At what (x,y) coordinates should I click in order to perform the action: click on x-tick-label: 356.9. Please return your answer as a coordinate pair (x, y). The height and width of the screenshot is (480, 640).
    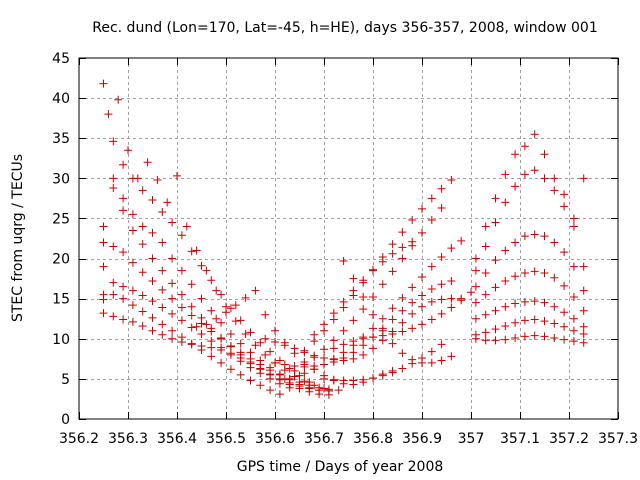
    Looking at the image, I should click on (422, 439).